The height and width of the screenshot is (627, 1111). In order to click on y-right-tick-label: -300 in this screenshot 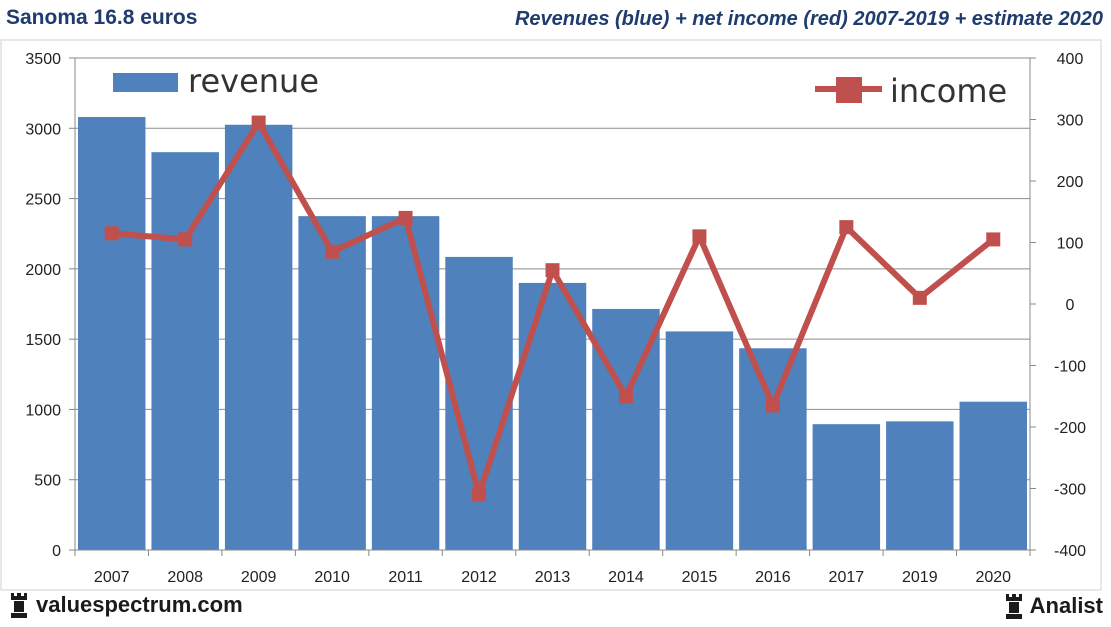, I will do `click(1070, 490)`.